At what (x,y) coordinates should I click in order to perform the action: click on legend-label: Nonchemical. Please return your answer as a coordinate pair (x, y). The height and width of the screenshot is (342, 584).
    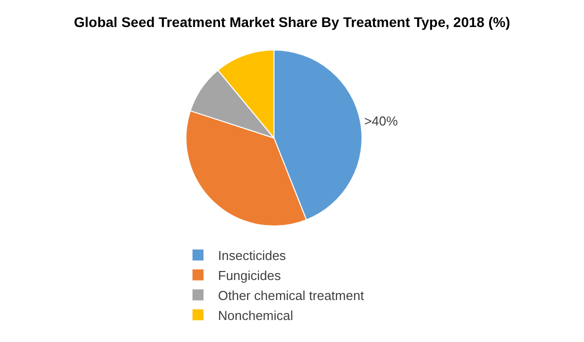
    Looking at the image, I should click on (256, 315).